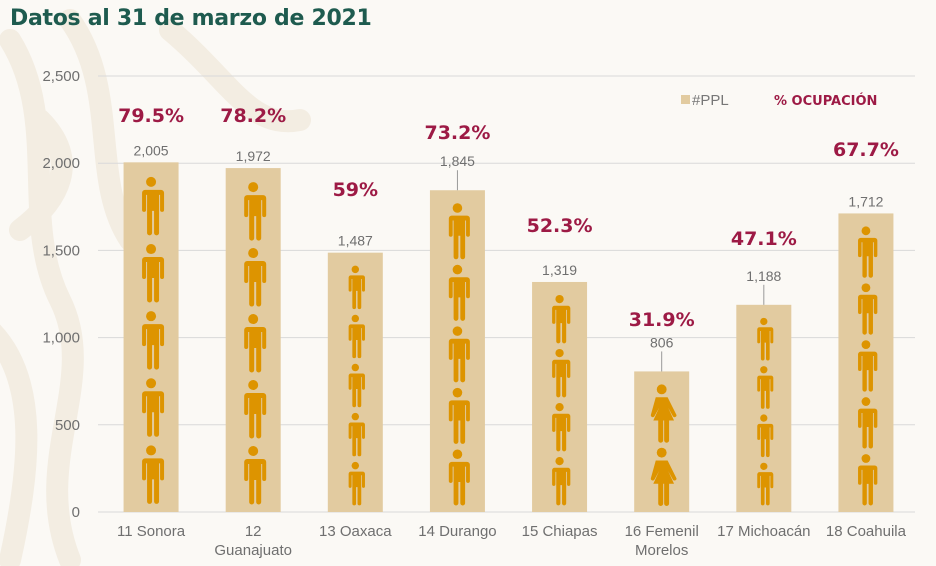 The height and width of the screenshot is (566, 936). I want to click on bar-group: 1,487 59%, so click(355, 345).